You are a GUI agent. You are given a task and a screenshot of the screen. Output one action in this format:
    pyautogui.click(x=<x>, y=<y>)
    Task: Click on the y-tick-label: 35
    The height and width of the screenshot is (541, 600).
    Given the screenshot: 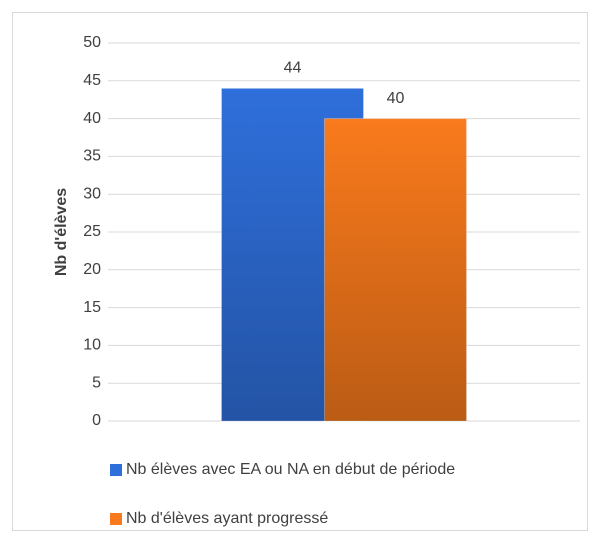 What is the action you would take?
    pyautogui.click(x=92, y=156)
    